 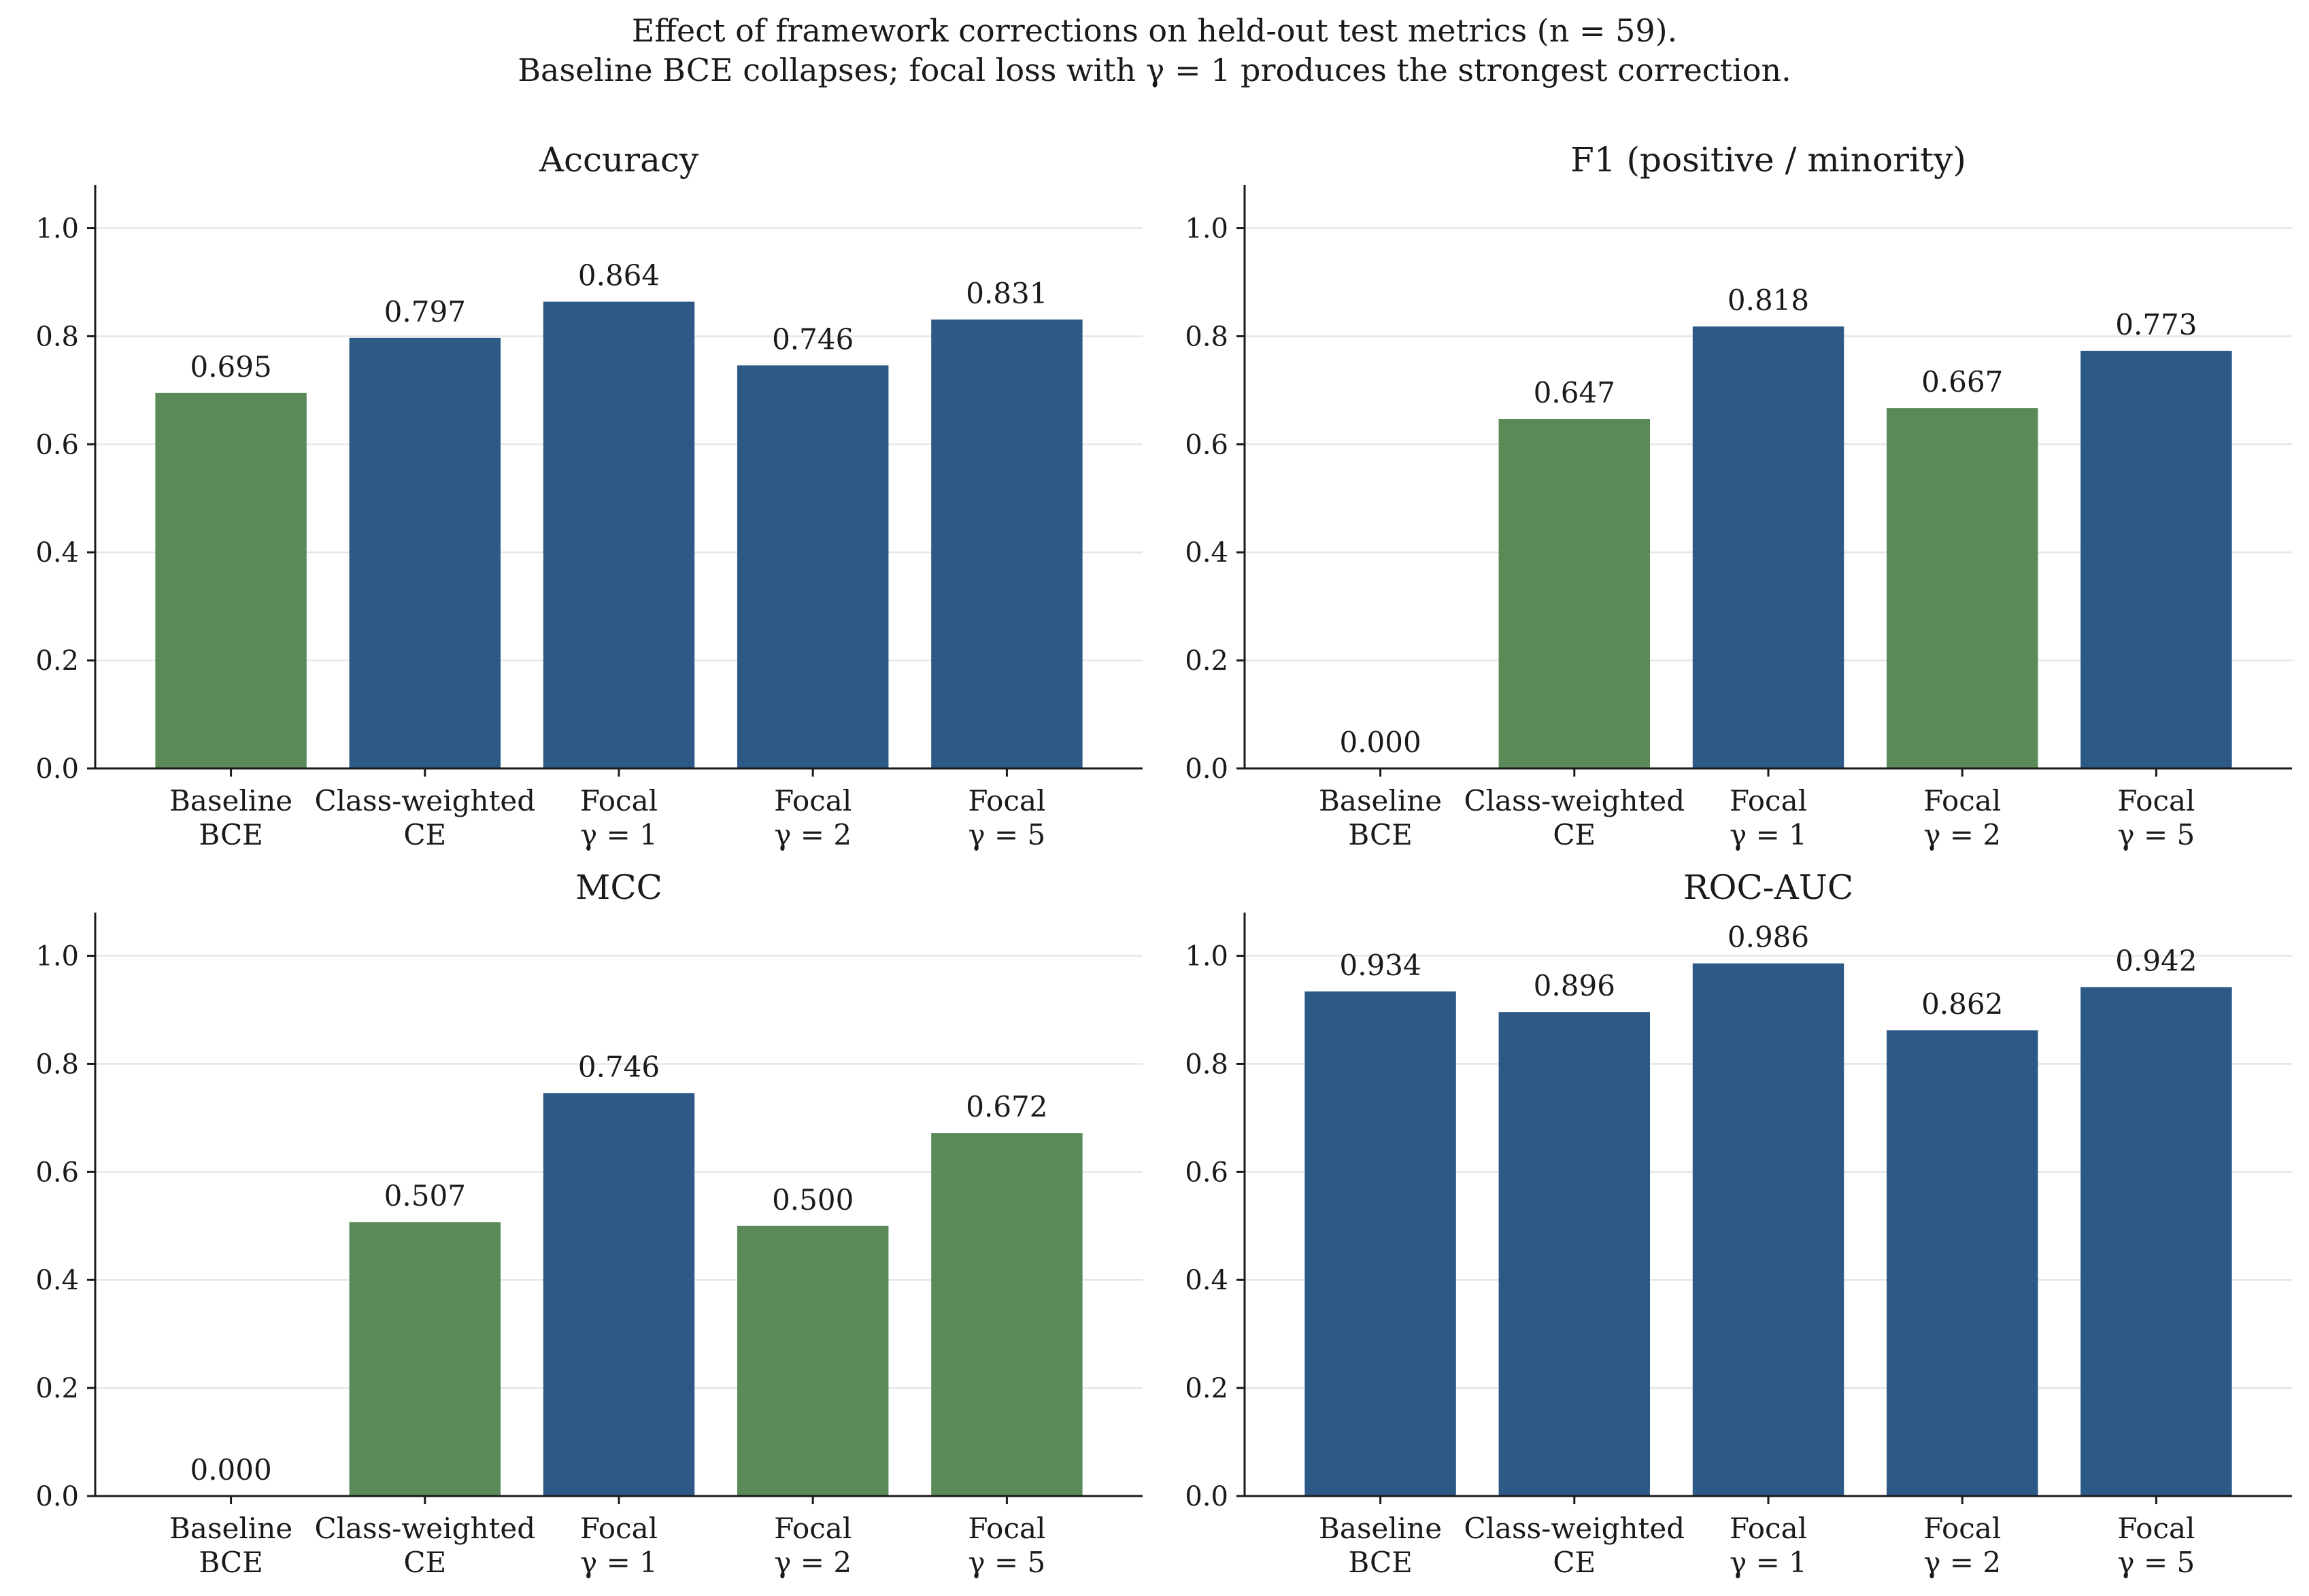 What do you see at coordinates (618, 887) in the screenshot?
I see `panel-title: MCC` at bounding box center [618, 887].